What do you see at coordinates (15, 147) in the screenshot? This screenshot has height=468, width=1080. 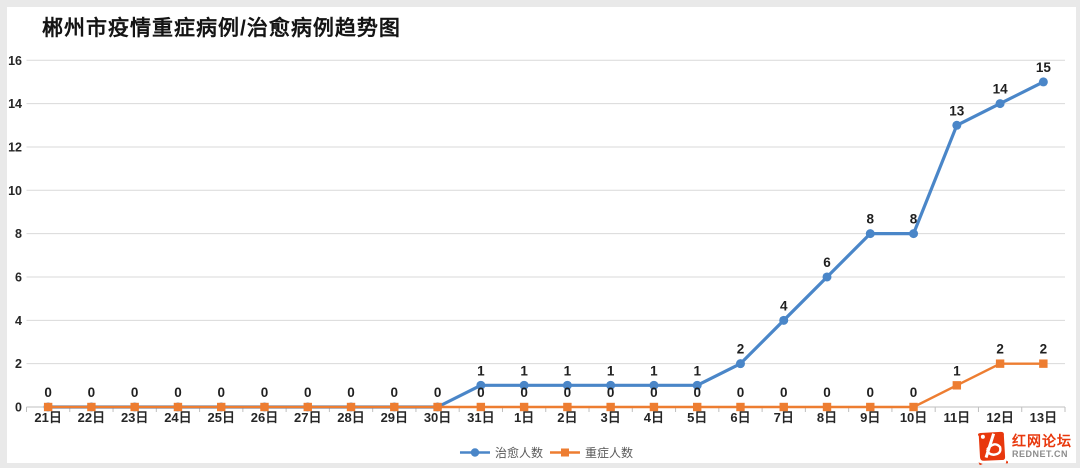 I see `y-tick-label: 12` at bounding box center [15, 147].